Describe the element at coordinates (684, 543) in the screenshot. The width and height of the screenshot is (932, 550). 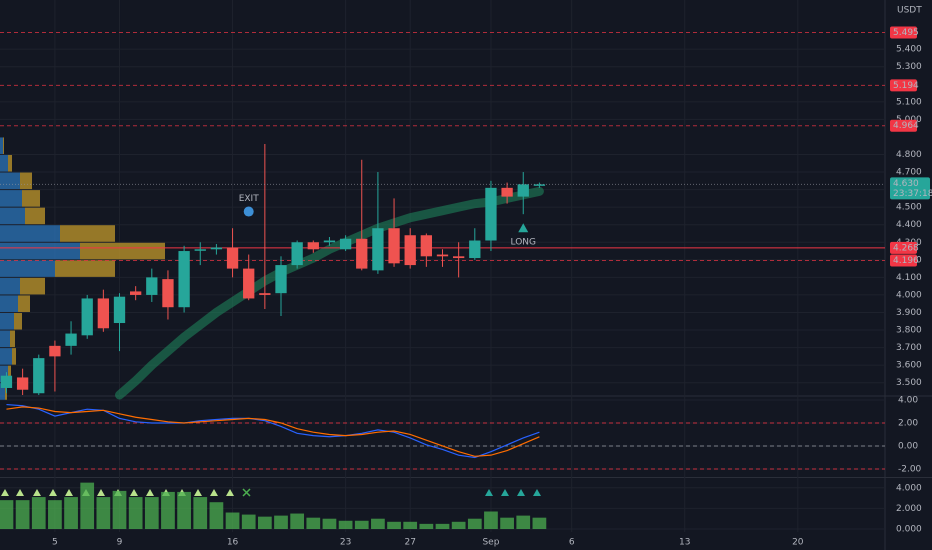
I see `x-tick-label: 13` at that location.